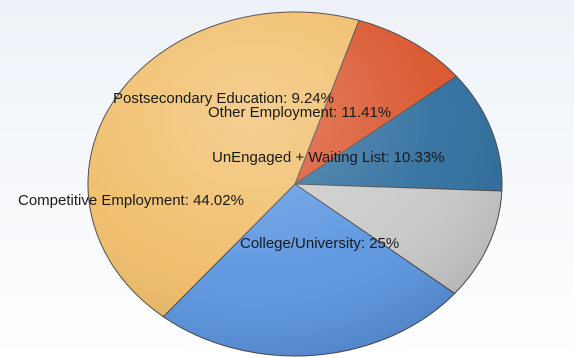 The width and height of the screenshot is (574, 358). I want to click on pie-label: Postsecondary Education: 9.24%, so click(223, 98).